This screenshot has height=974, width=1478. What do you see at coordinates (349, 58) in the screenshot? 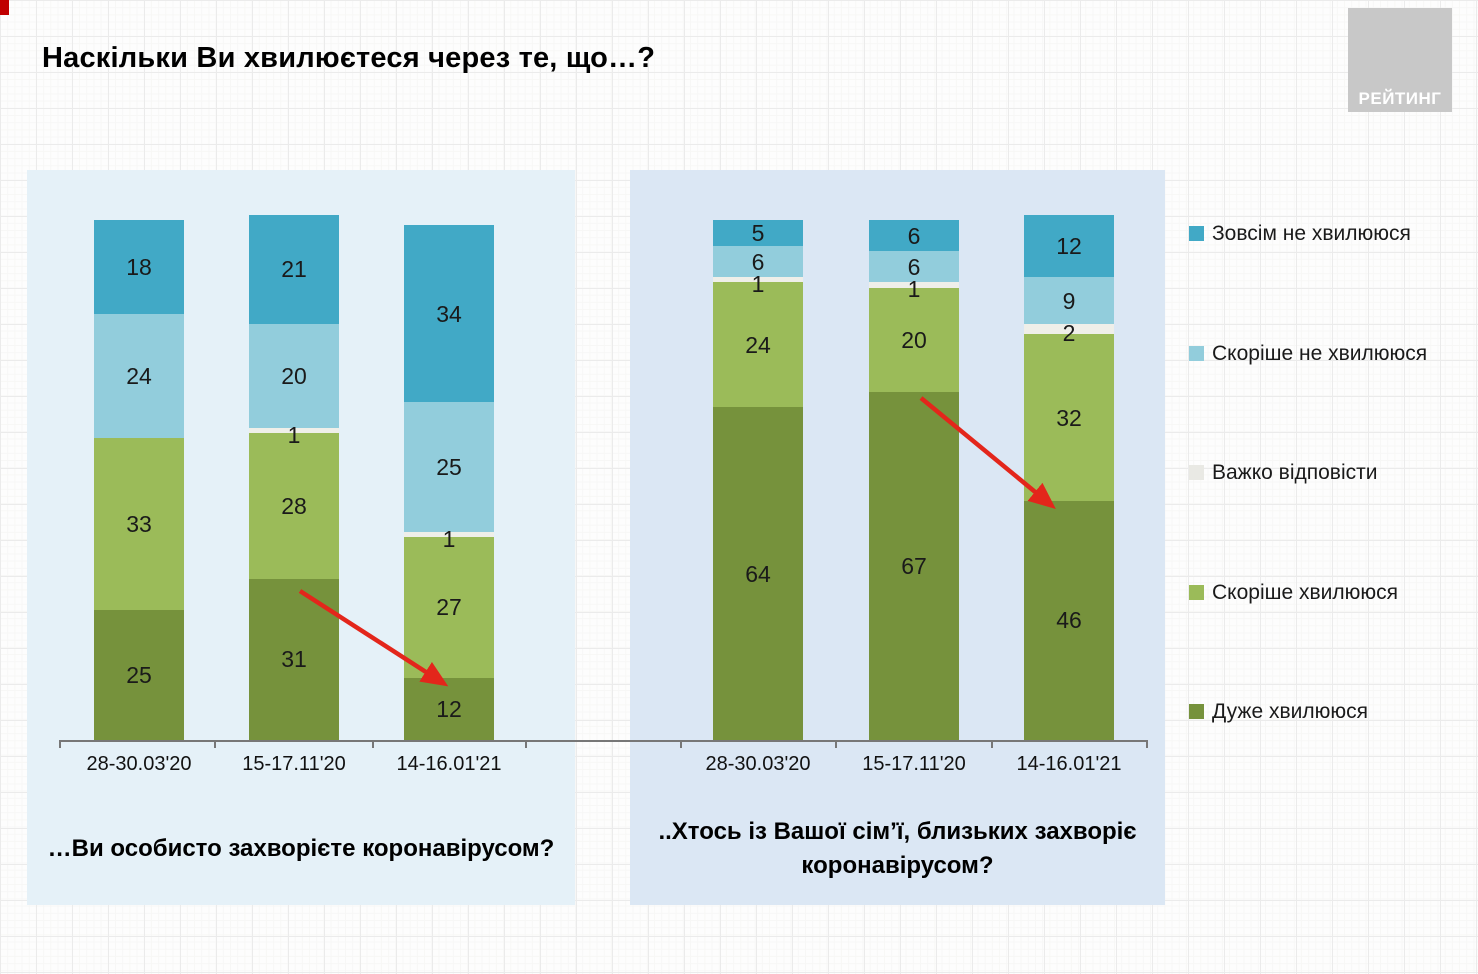
I see `page-title: Наскільки Ви хвилюєтеся через те, що…?` at bounding box center [349, 58].